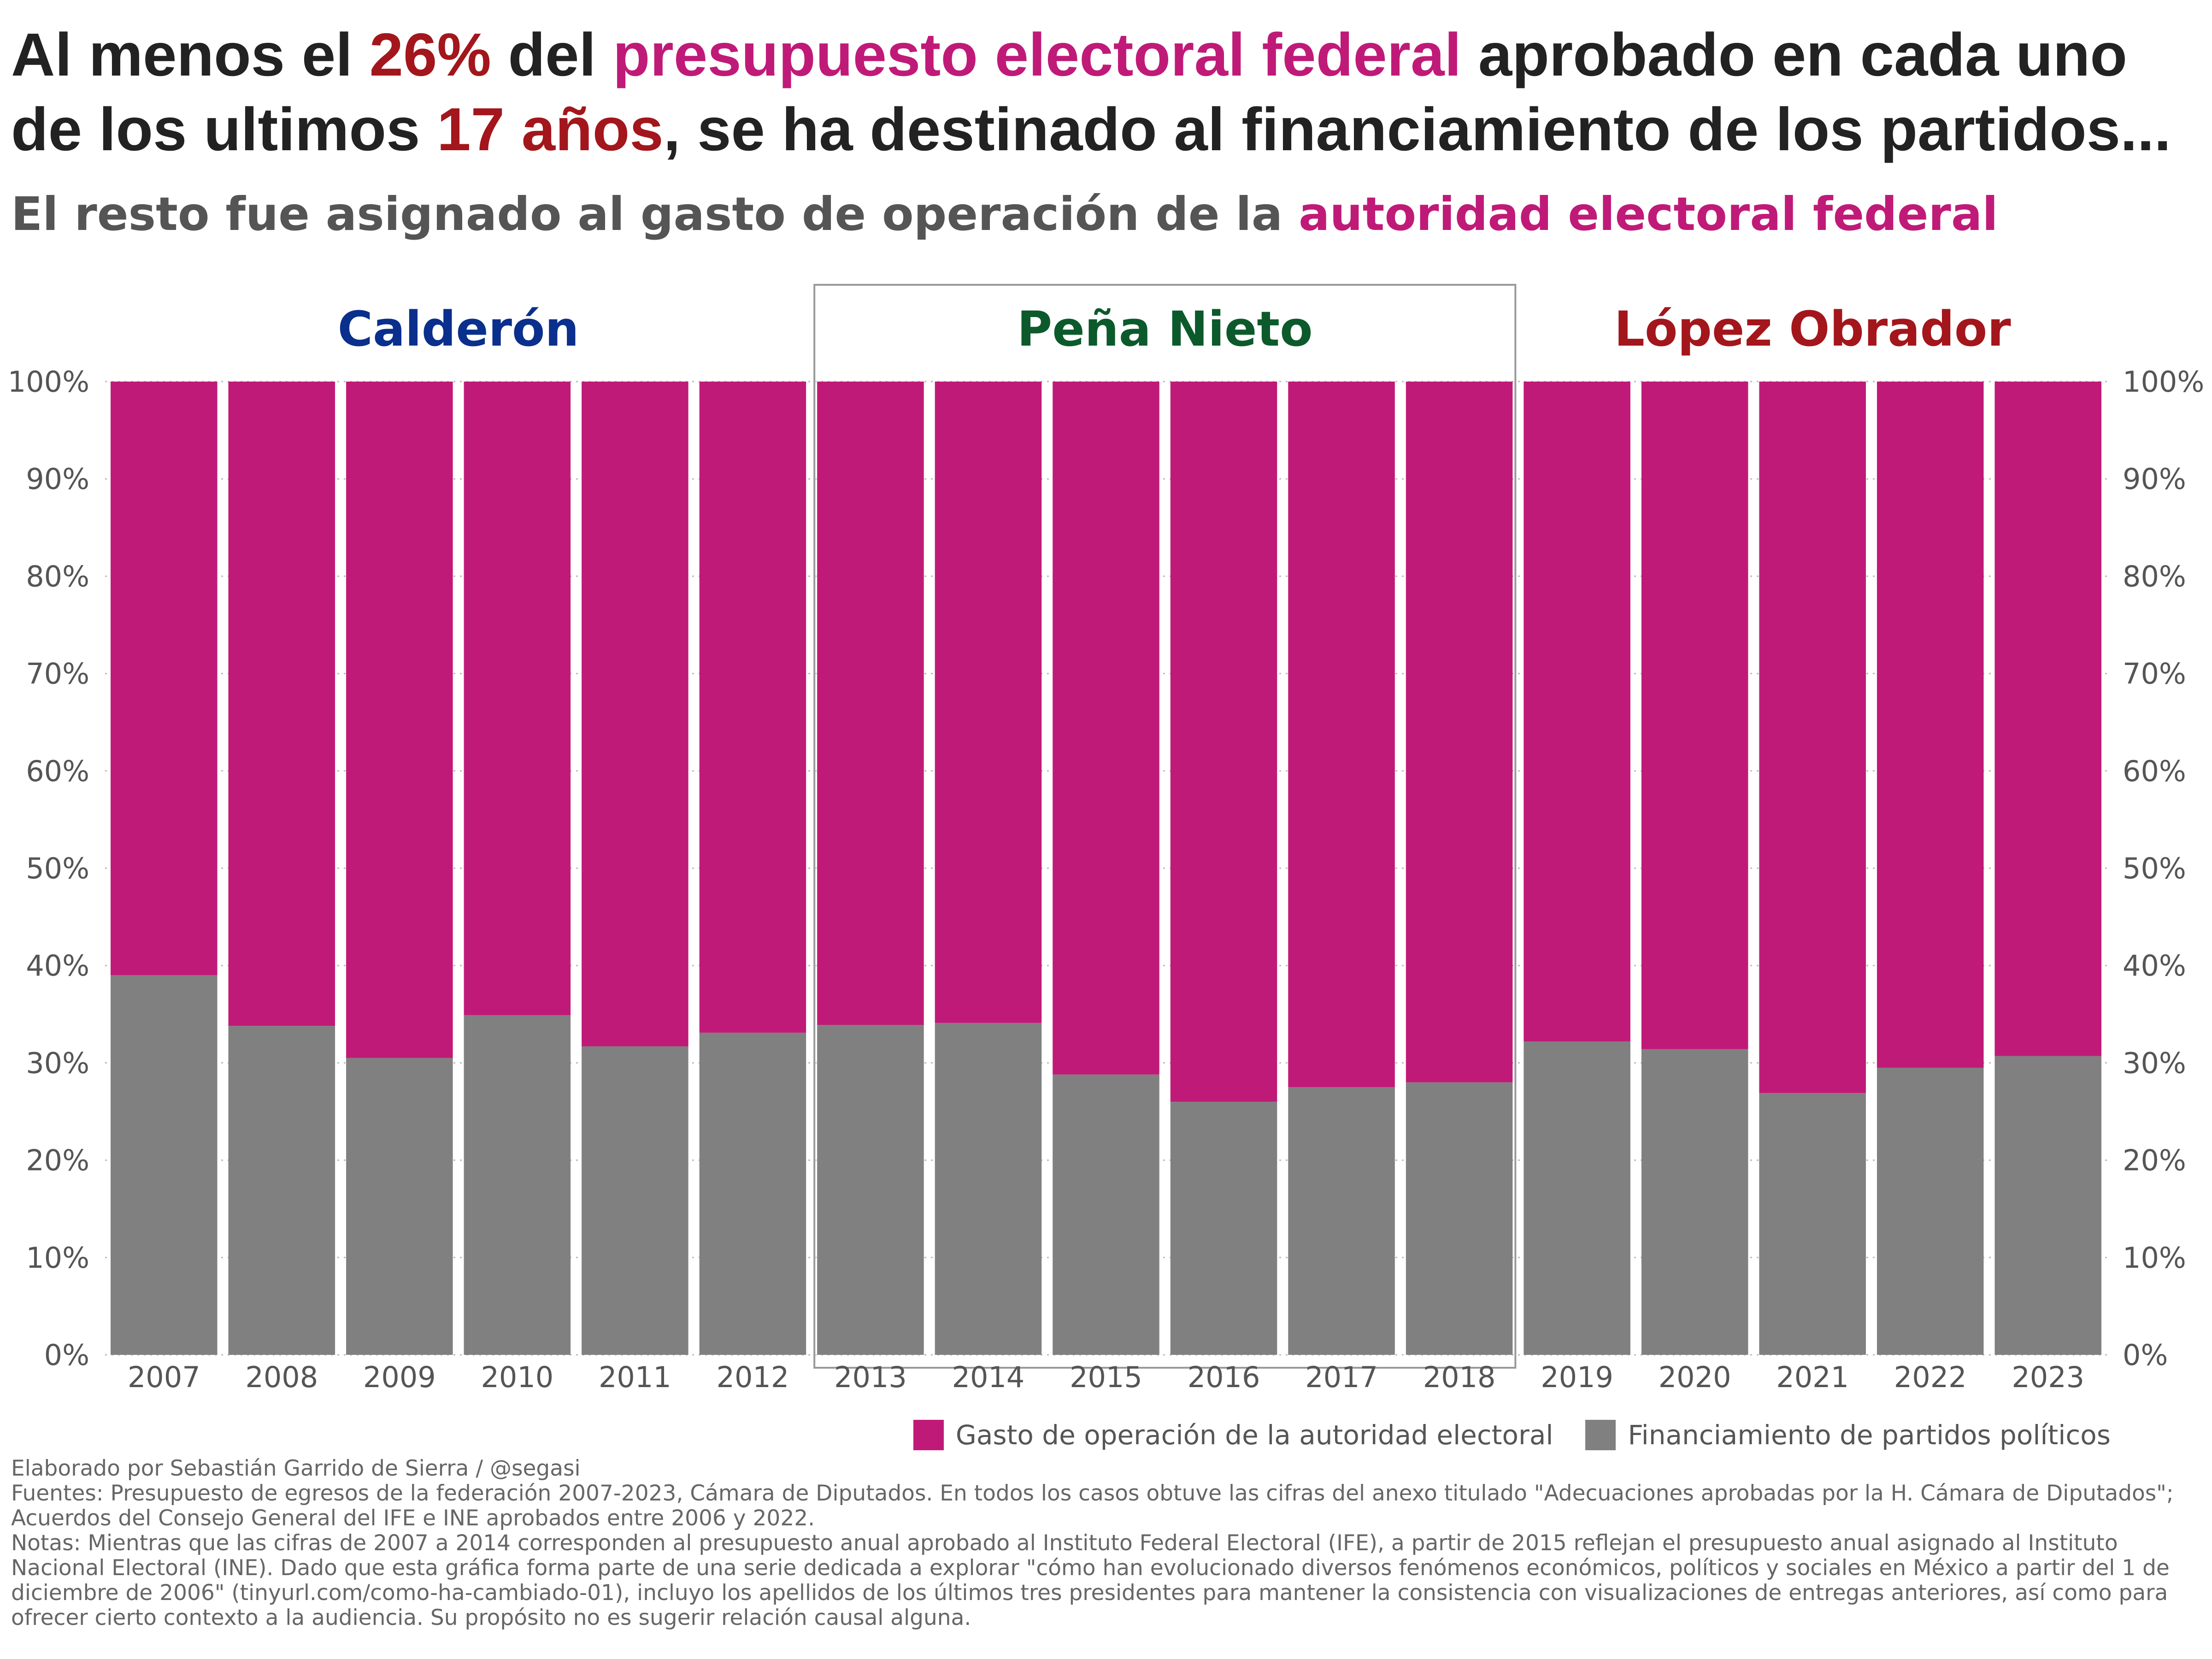  Describe the element at coordinates (1695, 1377) in the screenshot. I see `x-tick-label-2020: 2020` at that location.